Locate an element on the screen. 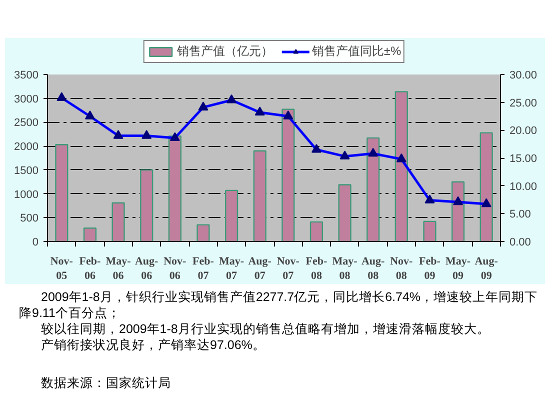 The width and height of the screenshot is (560, 414). y-tick-label: 500 is located at coordinates (29, 218).